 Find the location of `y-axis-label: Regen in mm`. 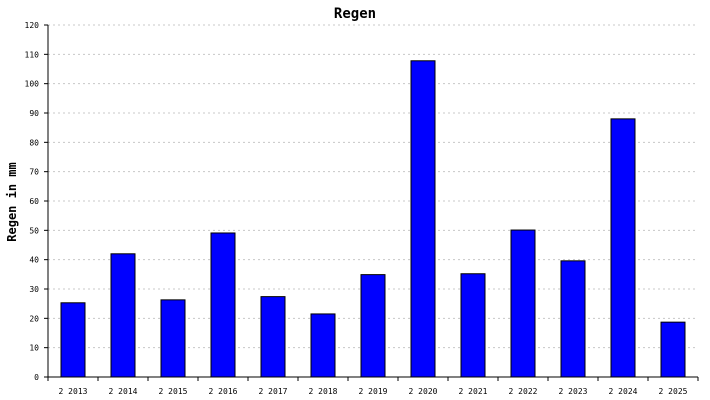

y-axis-label: Regen in mm is located at coordinates (12, 201).